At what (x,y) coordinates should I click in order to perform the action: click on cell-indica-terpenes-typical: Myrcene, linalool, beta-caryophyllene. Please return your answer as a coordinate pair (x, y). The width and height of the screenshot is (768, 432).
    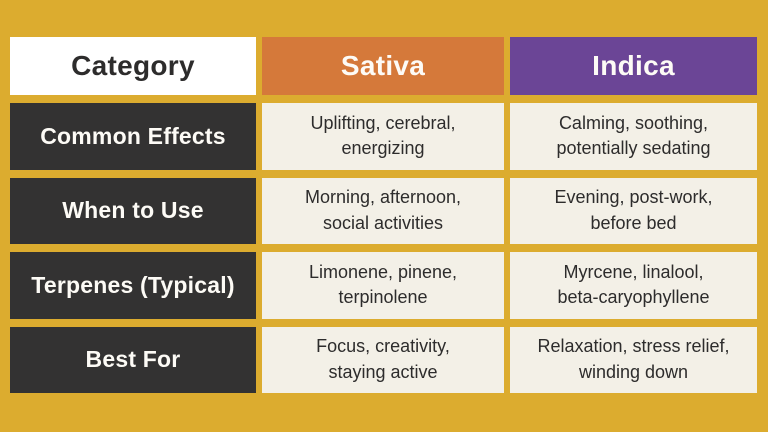
    Looking at the image, I should click on (633, 285).